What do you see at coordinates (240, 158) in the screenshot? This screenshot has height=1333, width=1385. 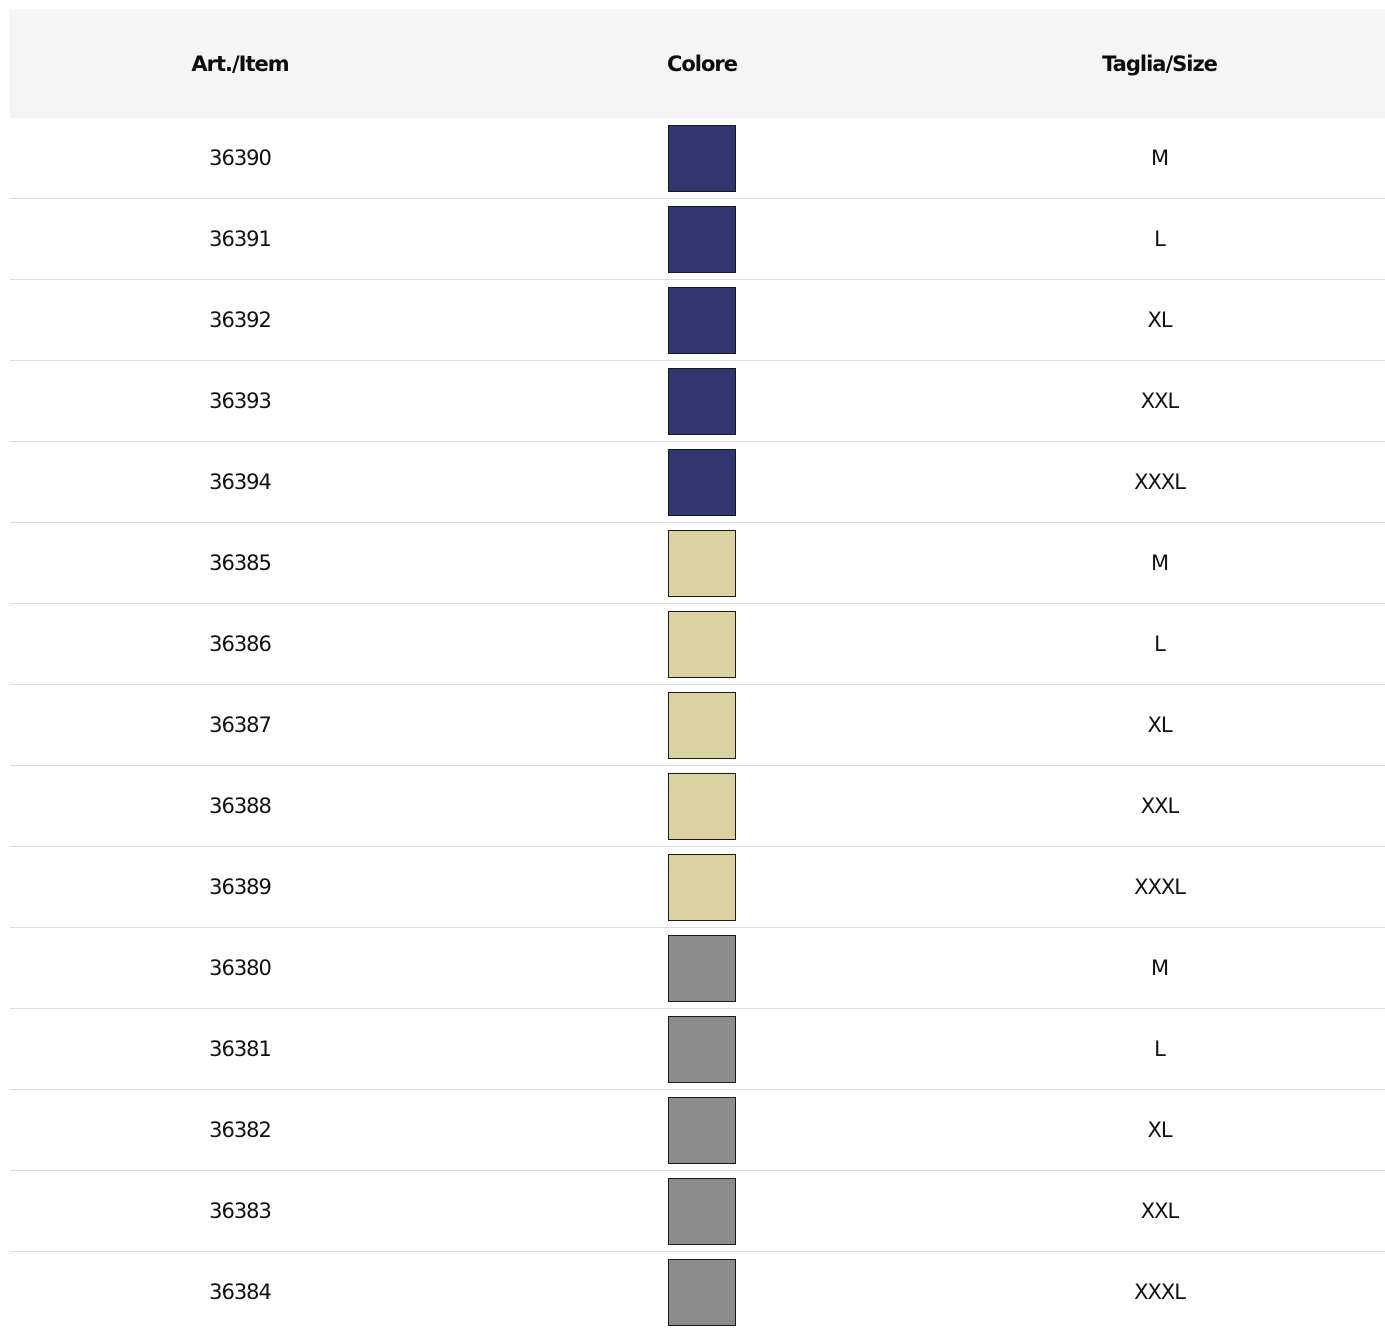 I see `item-code: 36390` at bounding box center [240, 158].